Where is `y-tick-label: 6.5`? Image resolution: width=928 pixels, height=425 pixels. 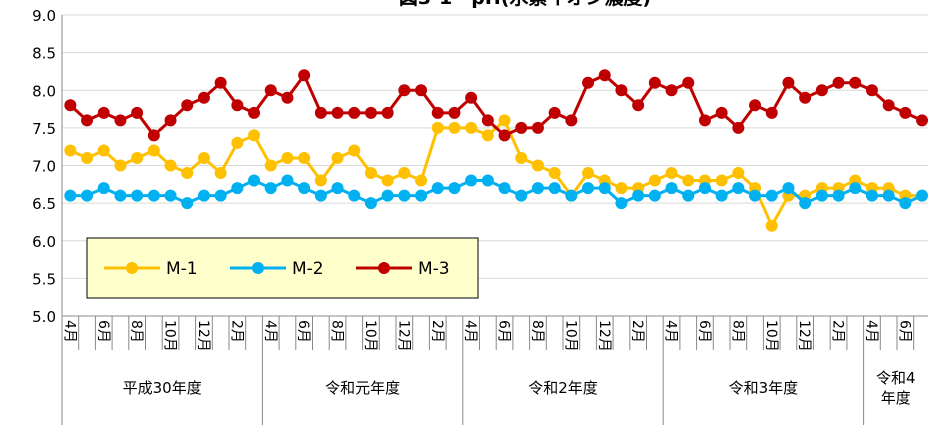
y-tick-label: 6.5 is located at coordinates (44, 204).